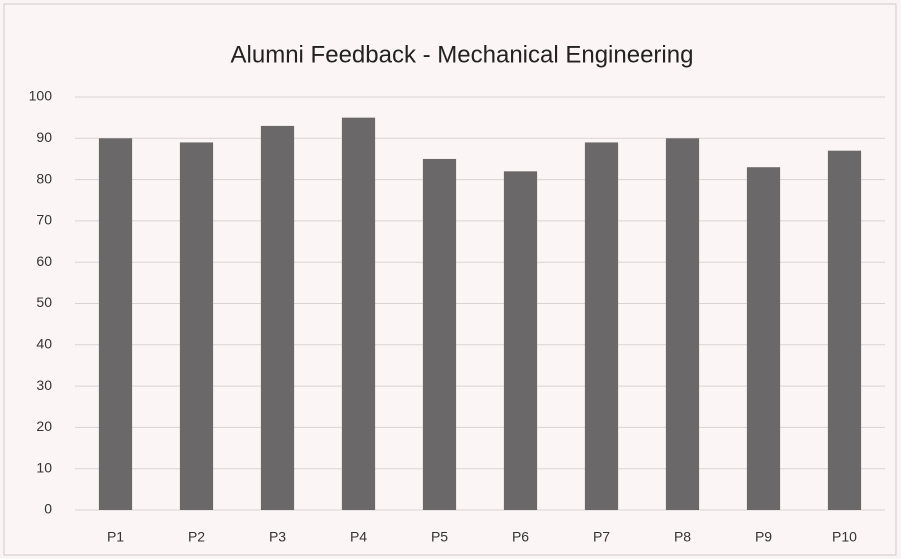  What do you see at coordinates (44, 220) in the screenshot?
I see `y-tick-label: 70` at bounding box center [44, 220].